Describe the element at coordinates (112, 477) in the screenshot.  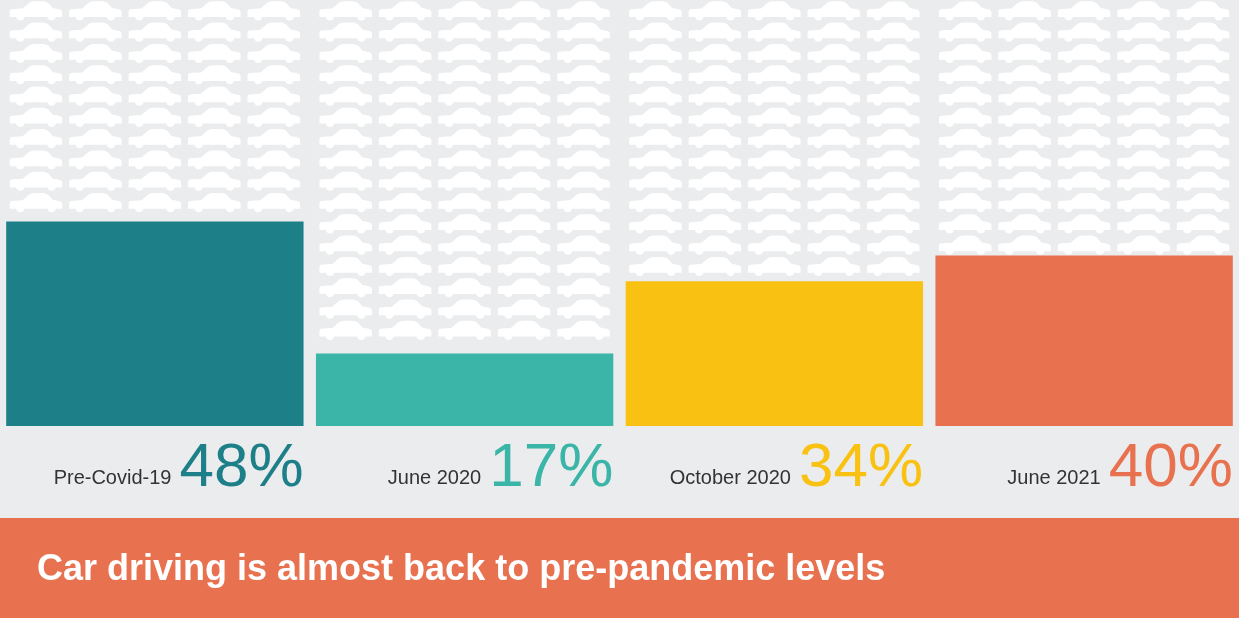
I see `x-tick-label: Pre-Covid-19` at that location.